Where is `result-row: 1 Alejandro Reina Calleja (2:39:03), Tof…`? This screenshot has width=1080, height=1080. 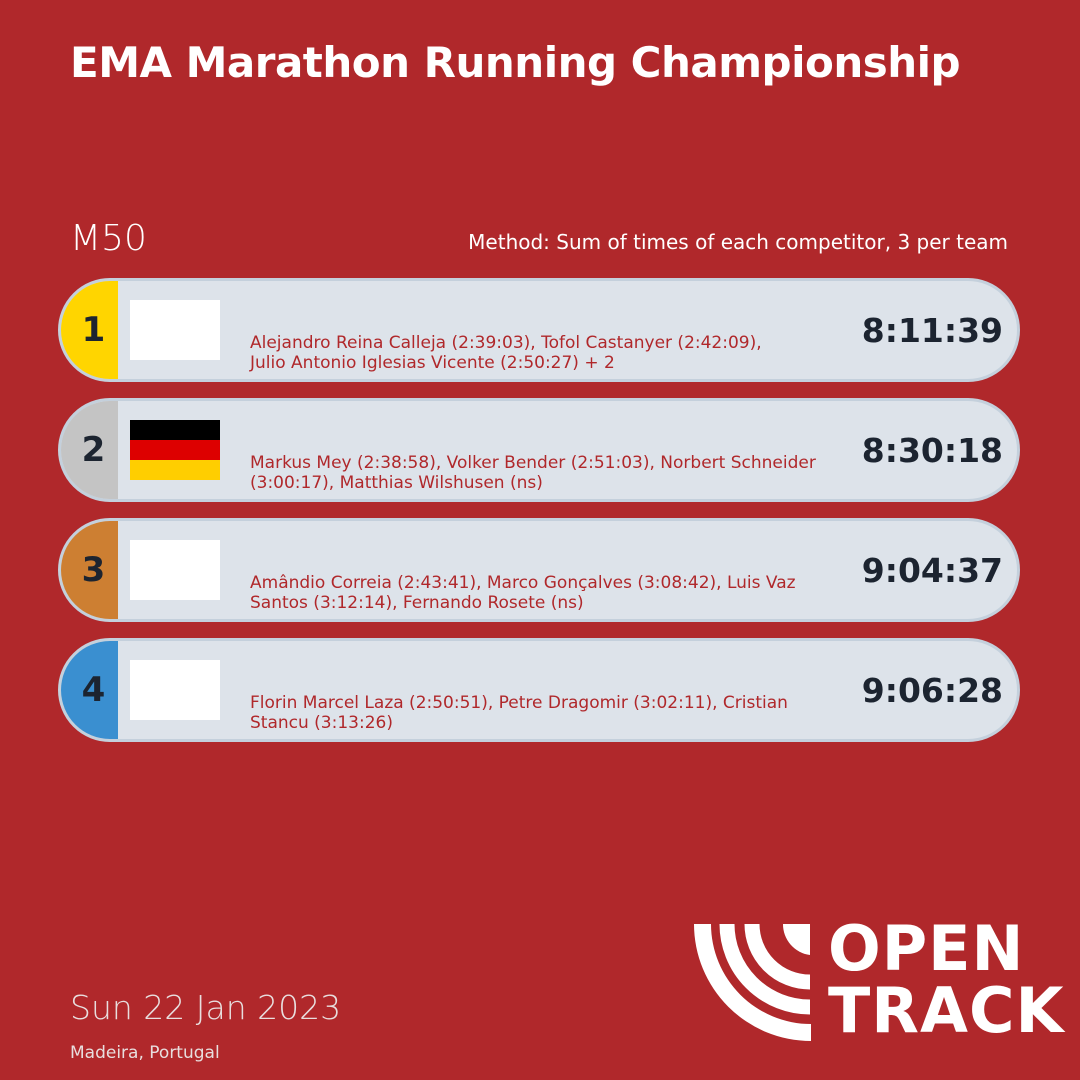
result-row: 1 Alejandro Reina Calleja (2:39:03), Tof… is located at coordinates (539, 330).